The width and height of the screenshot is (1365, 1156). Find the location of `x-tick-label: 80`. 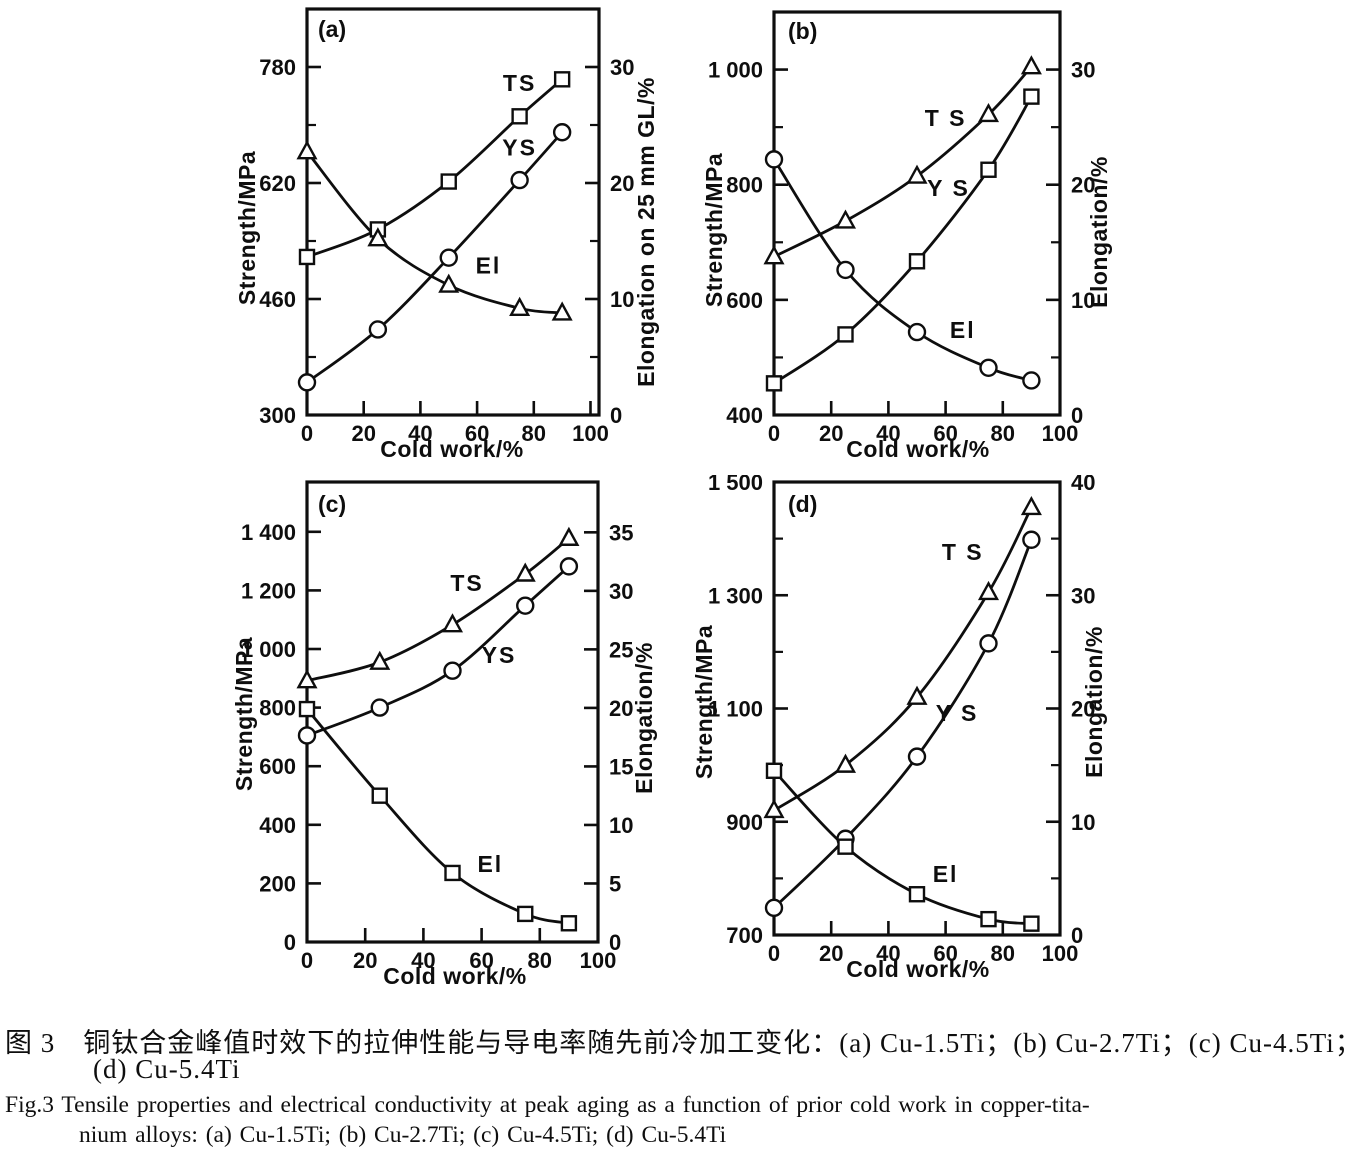

x-tick-label: 80 is located at coordinates (534, 433).